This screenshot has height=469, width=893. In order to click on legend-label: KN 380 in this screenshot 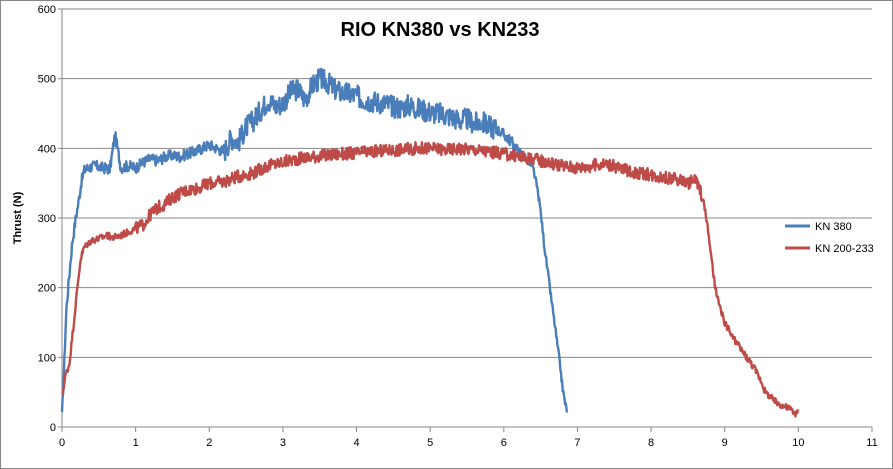, I will do `click(833, 227)`.